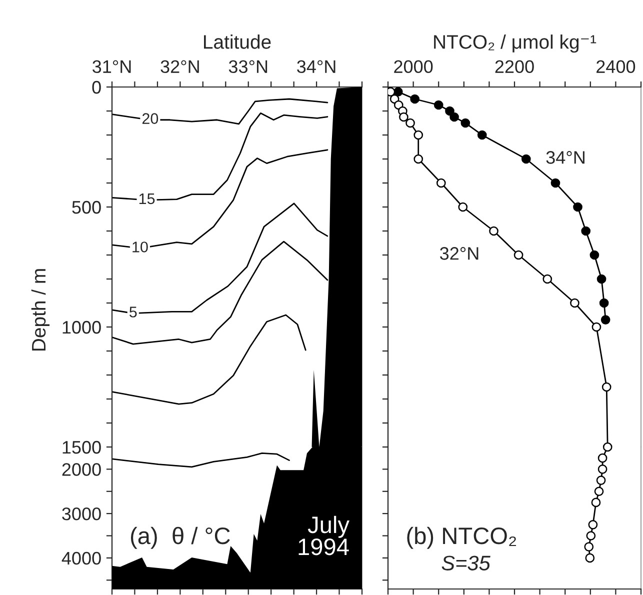 This screenshot has width=643, height=595. I want to click on series-label: 20, so click(150, 118).